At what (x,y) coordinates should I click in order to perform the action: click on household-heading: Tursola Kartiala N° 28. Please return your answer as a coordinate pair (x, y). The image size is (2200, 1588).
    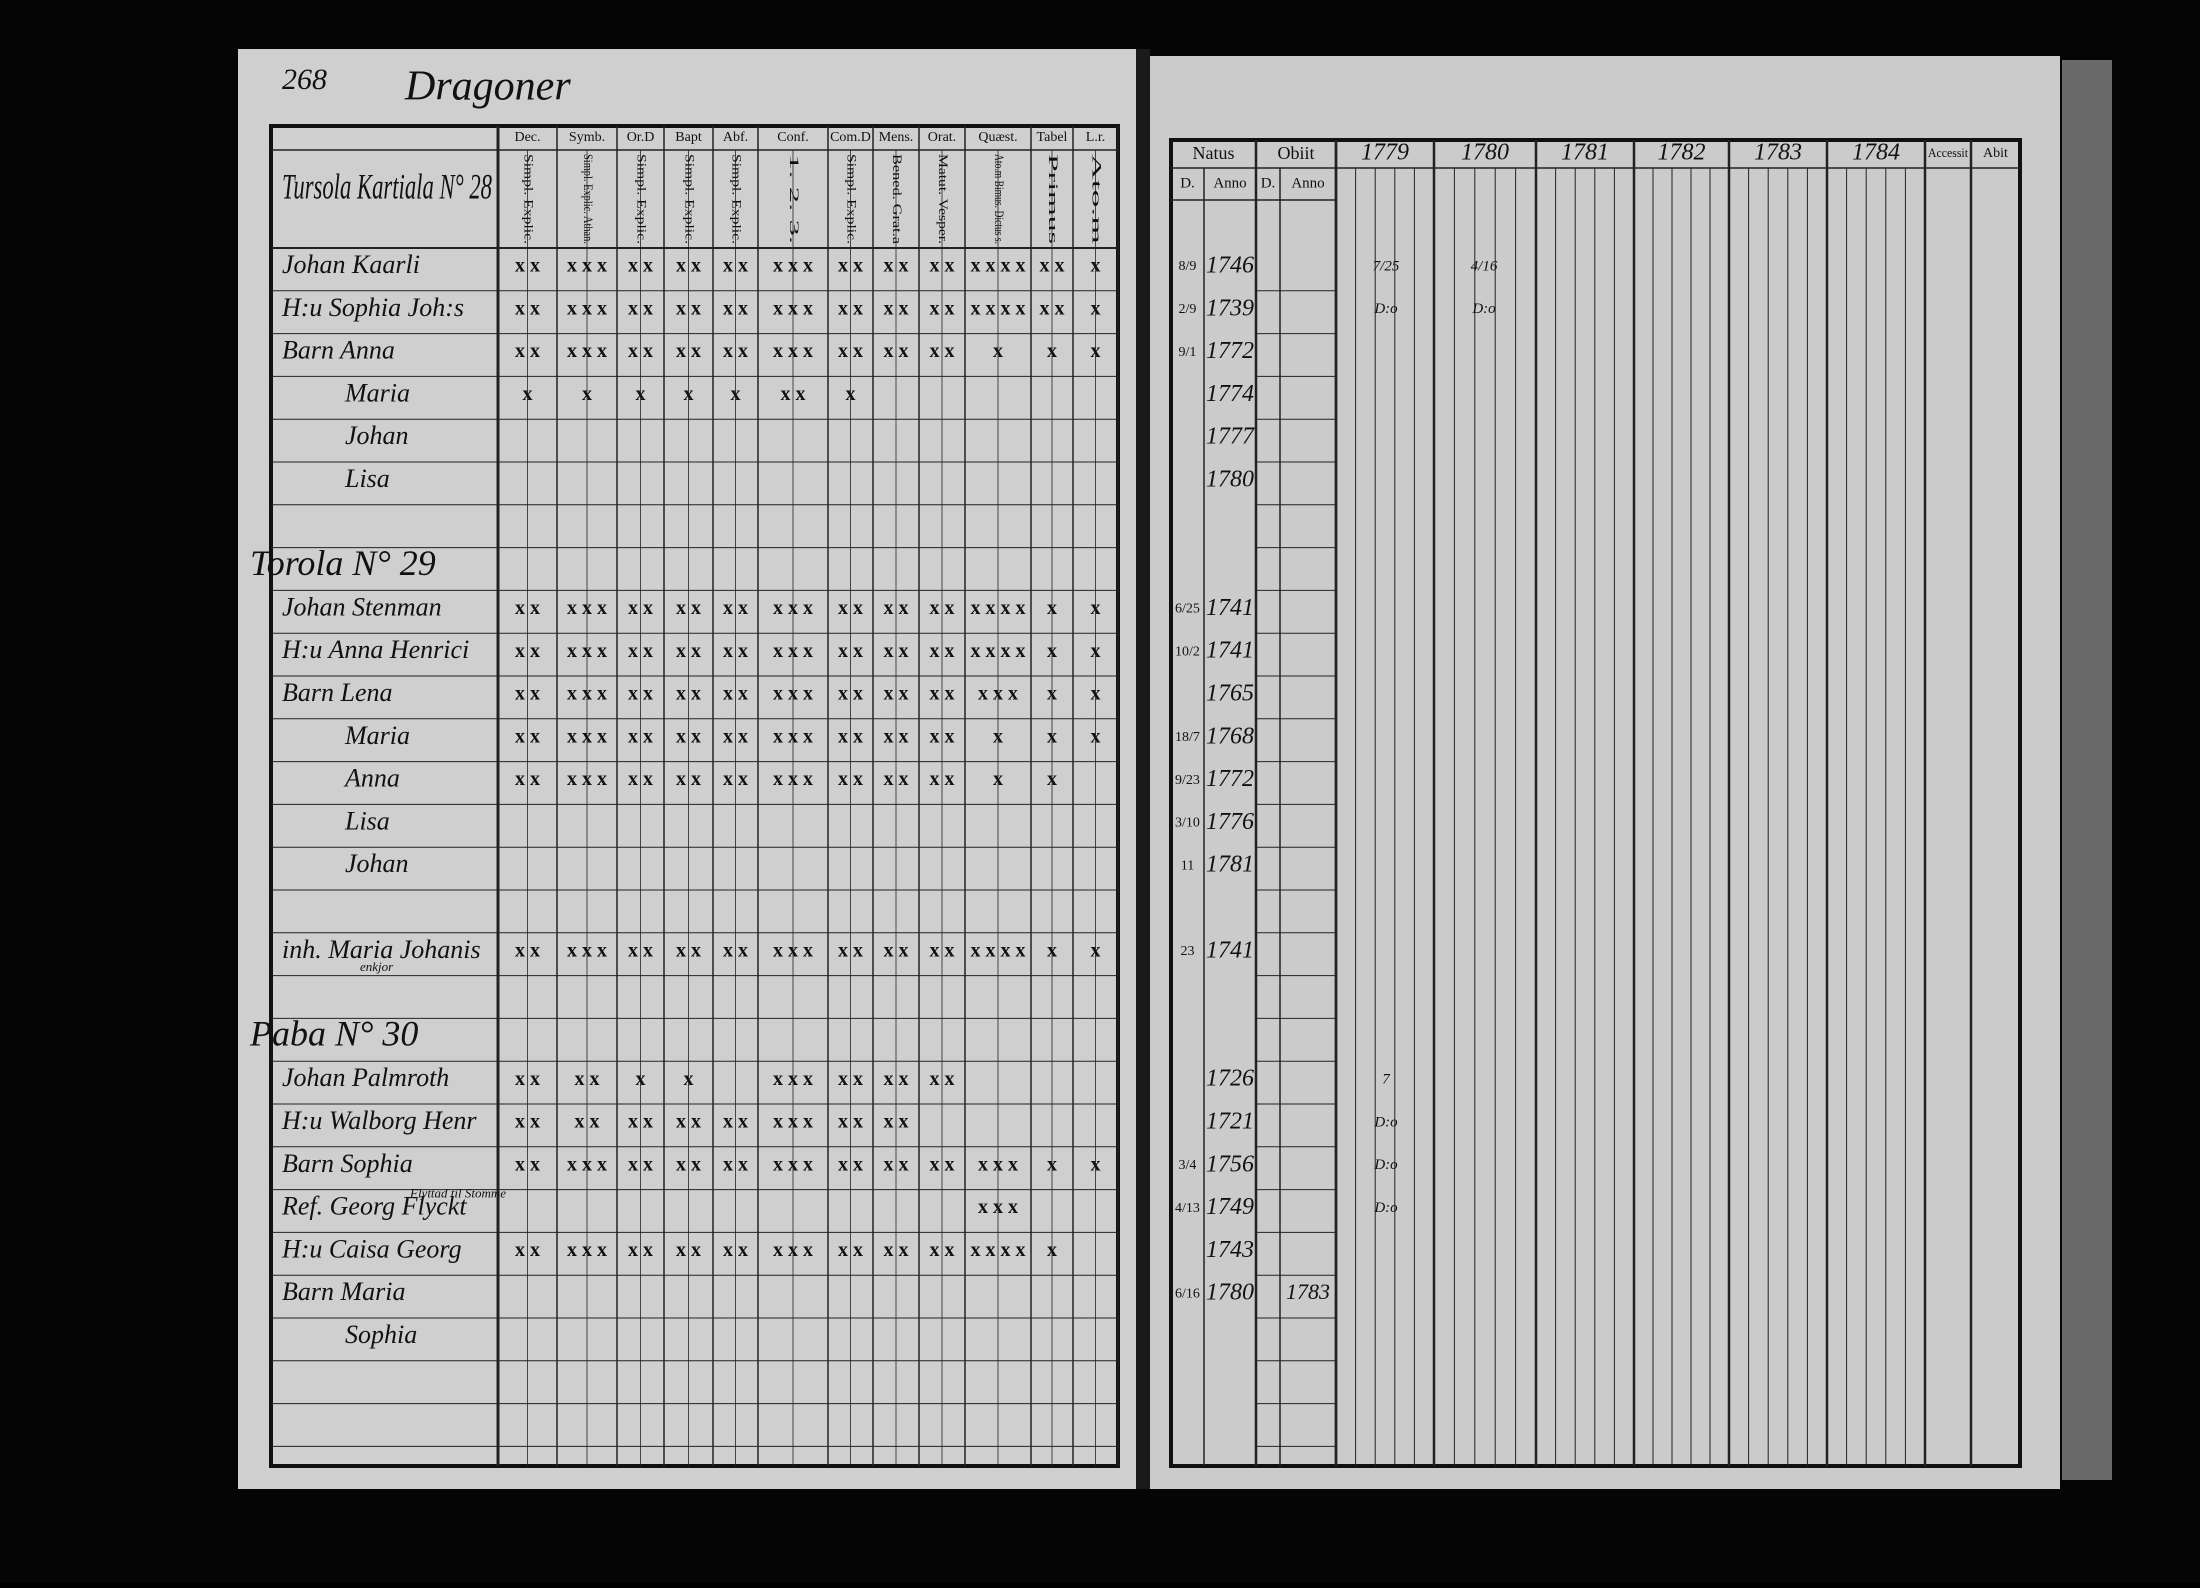
    Looking at the image, I should click on (387, 186).